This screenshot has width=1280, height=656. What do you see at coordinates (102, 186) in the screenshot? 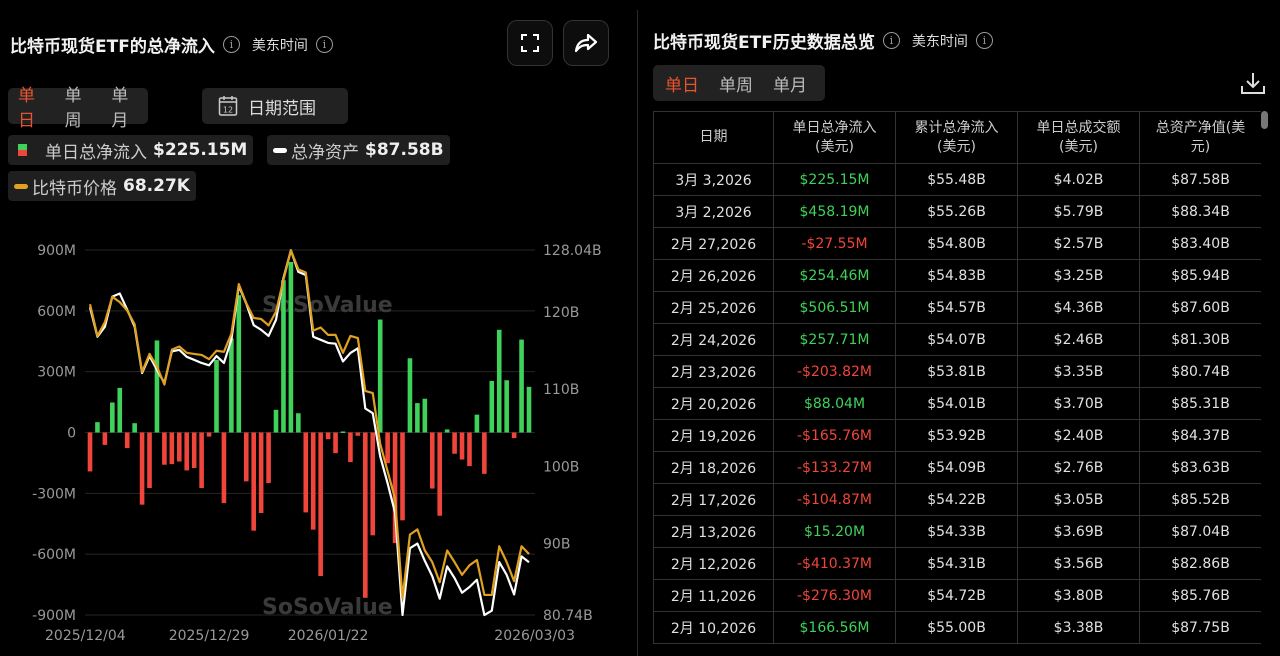
I see `legend-btc-price: 比特币价格 68.27K` at bounding box center [102, 186].